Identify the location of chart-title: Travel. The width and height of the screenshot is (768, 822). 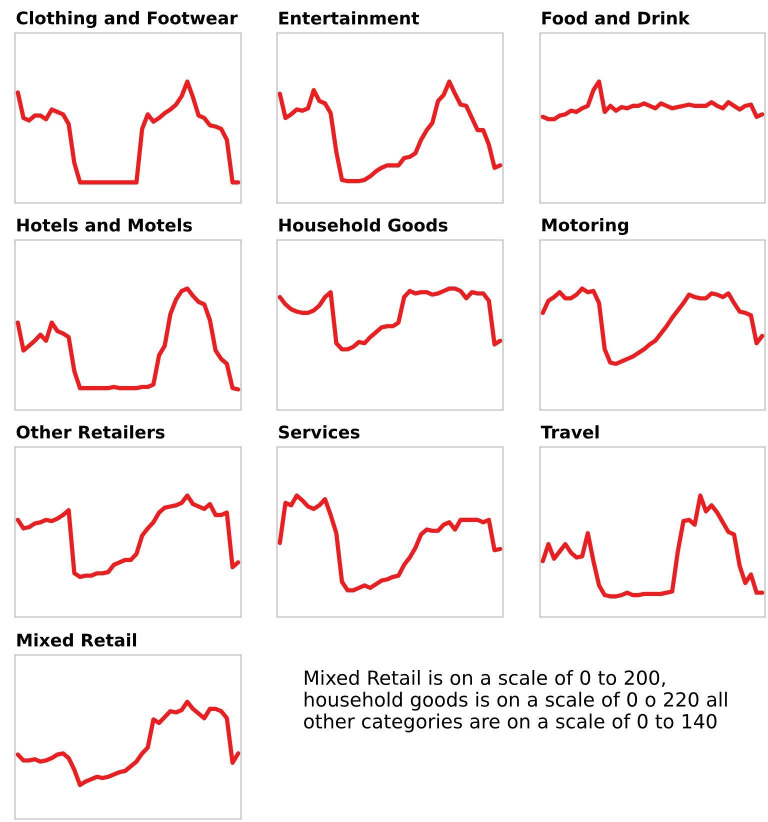
(569, 432).